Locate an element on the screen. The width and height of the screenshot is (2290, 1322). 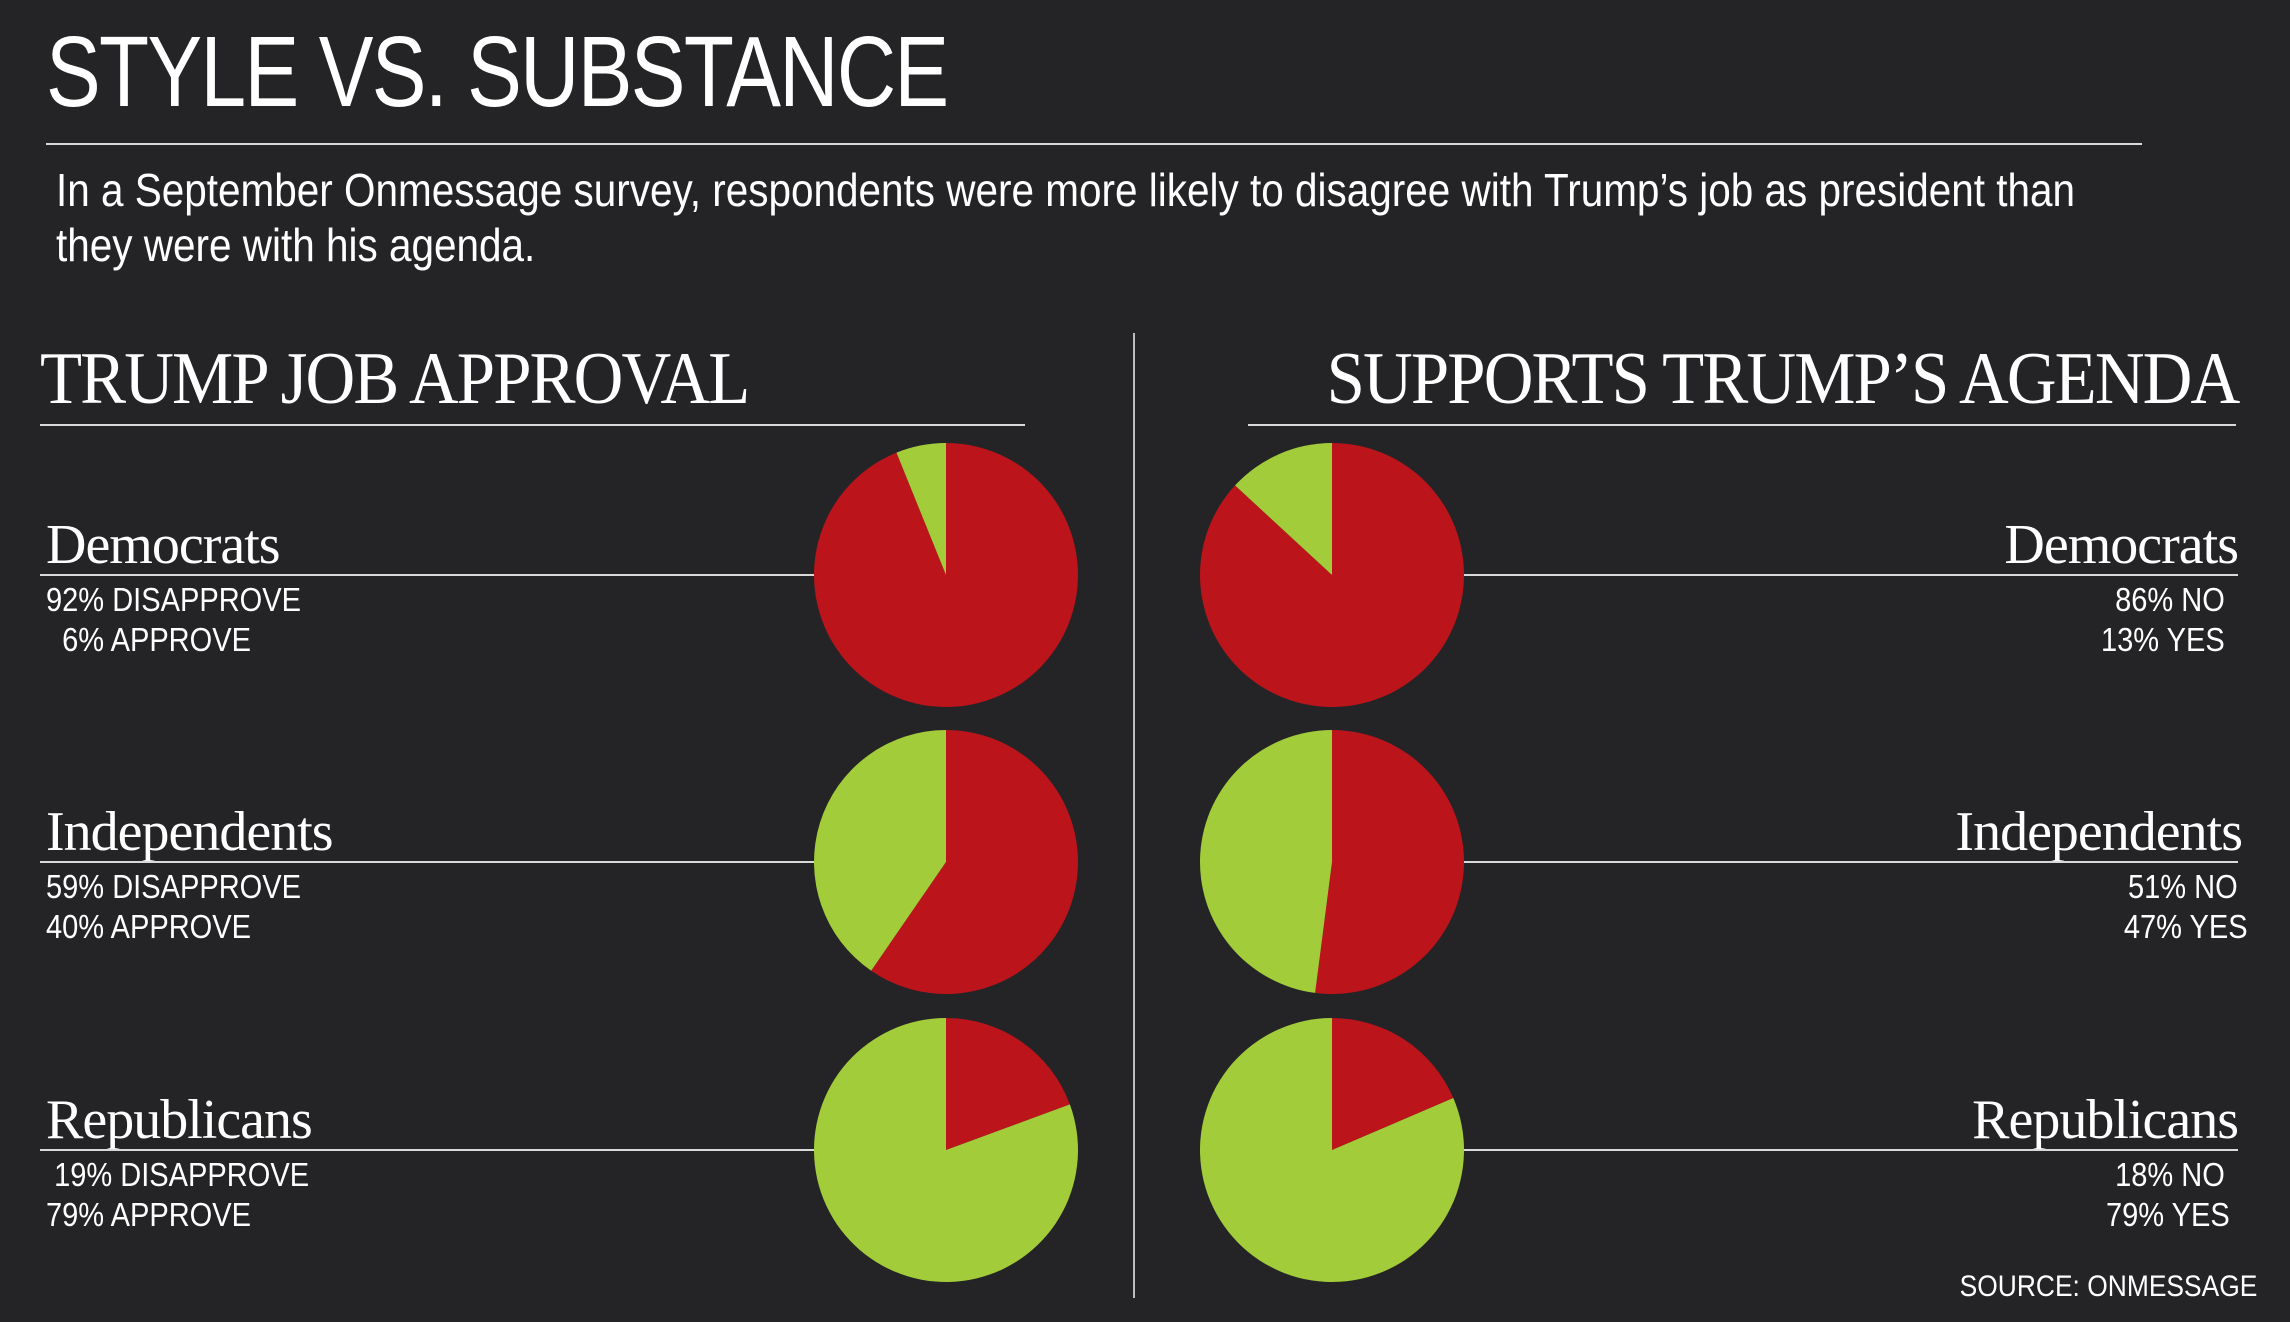
left-row-rule-republicans is located at coordinates (491, 1150).